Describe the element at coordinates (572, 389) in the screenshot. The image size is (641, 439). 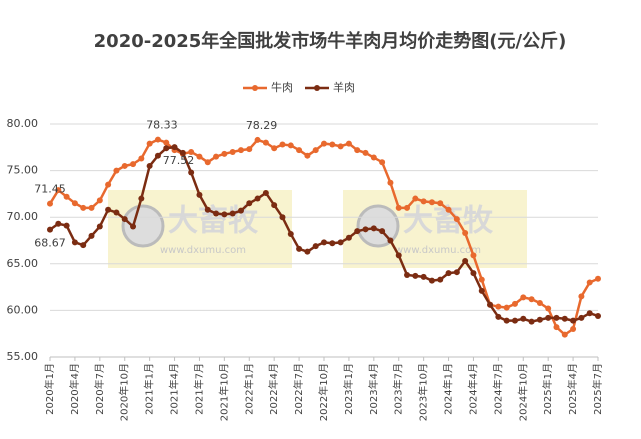
I see `x-tick-label: 2025年4月` at that location.